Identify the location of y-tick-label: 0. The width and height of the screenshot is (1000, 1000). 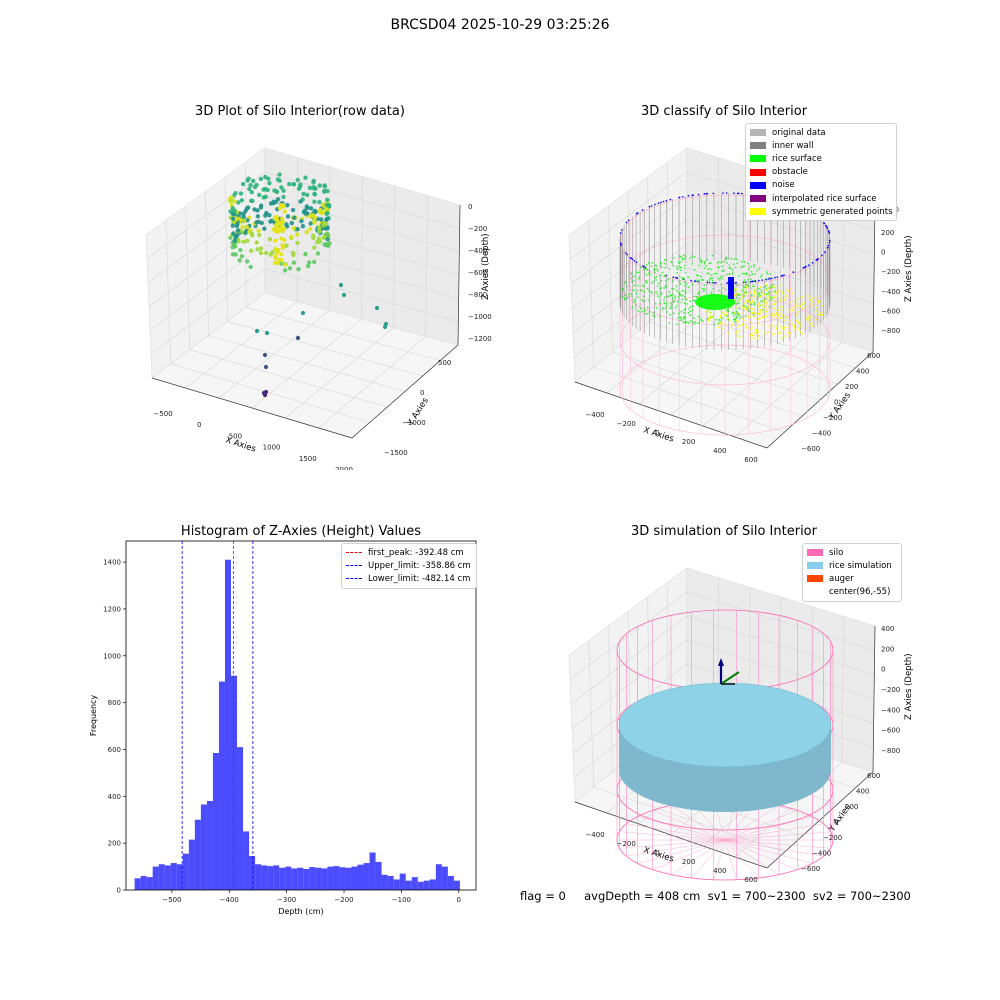
(119, 891).